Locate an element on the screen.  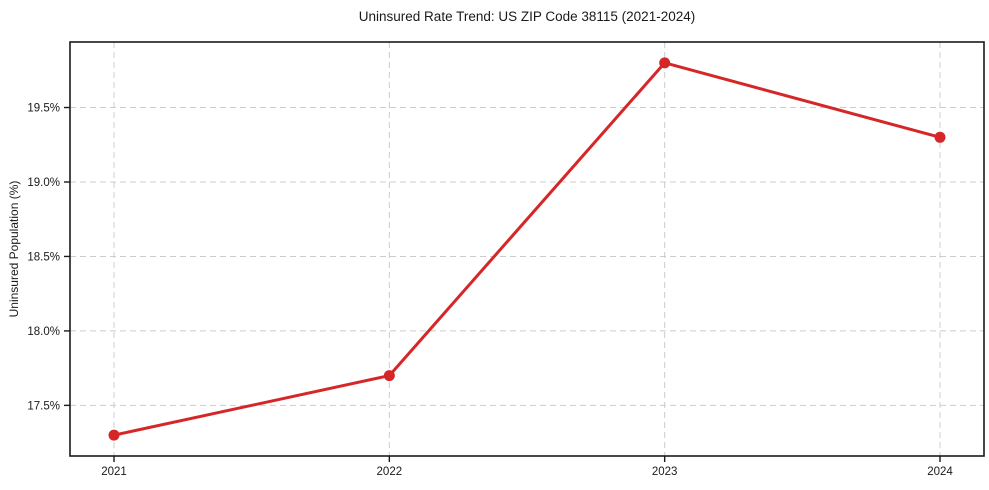
data-point-2021 is located at coordinates (114, 435).